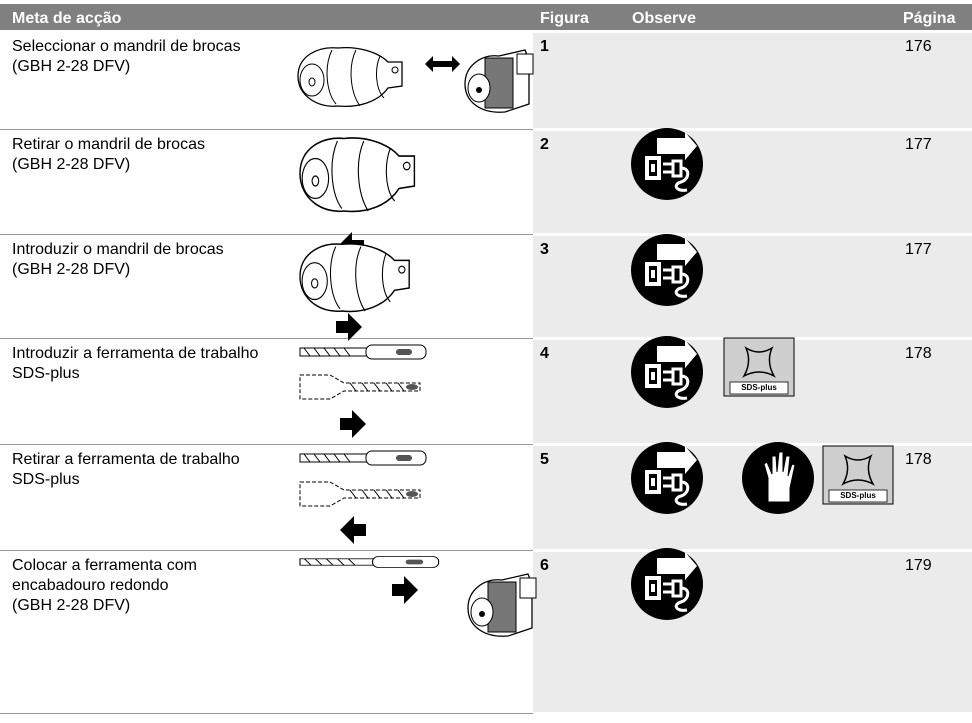 Image resolution: width=972 pixels, height=723 pixels. Describe the element at coordinates (664, 18) in the screenshot. I see `header-cell: Observe` at that location.